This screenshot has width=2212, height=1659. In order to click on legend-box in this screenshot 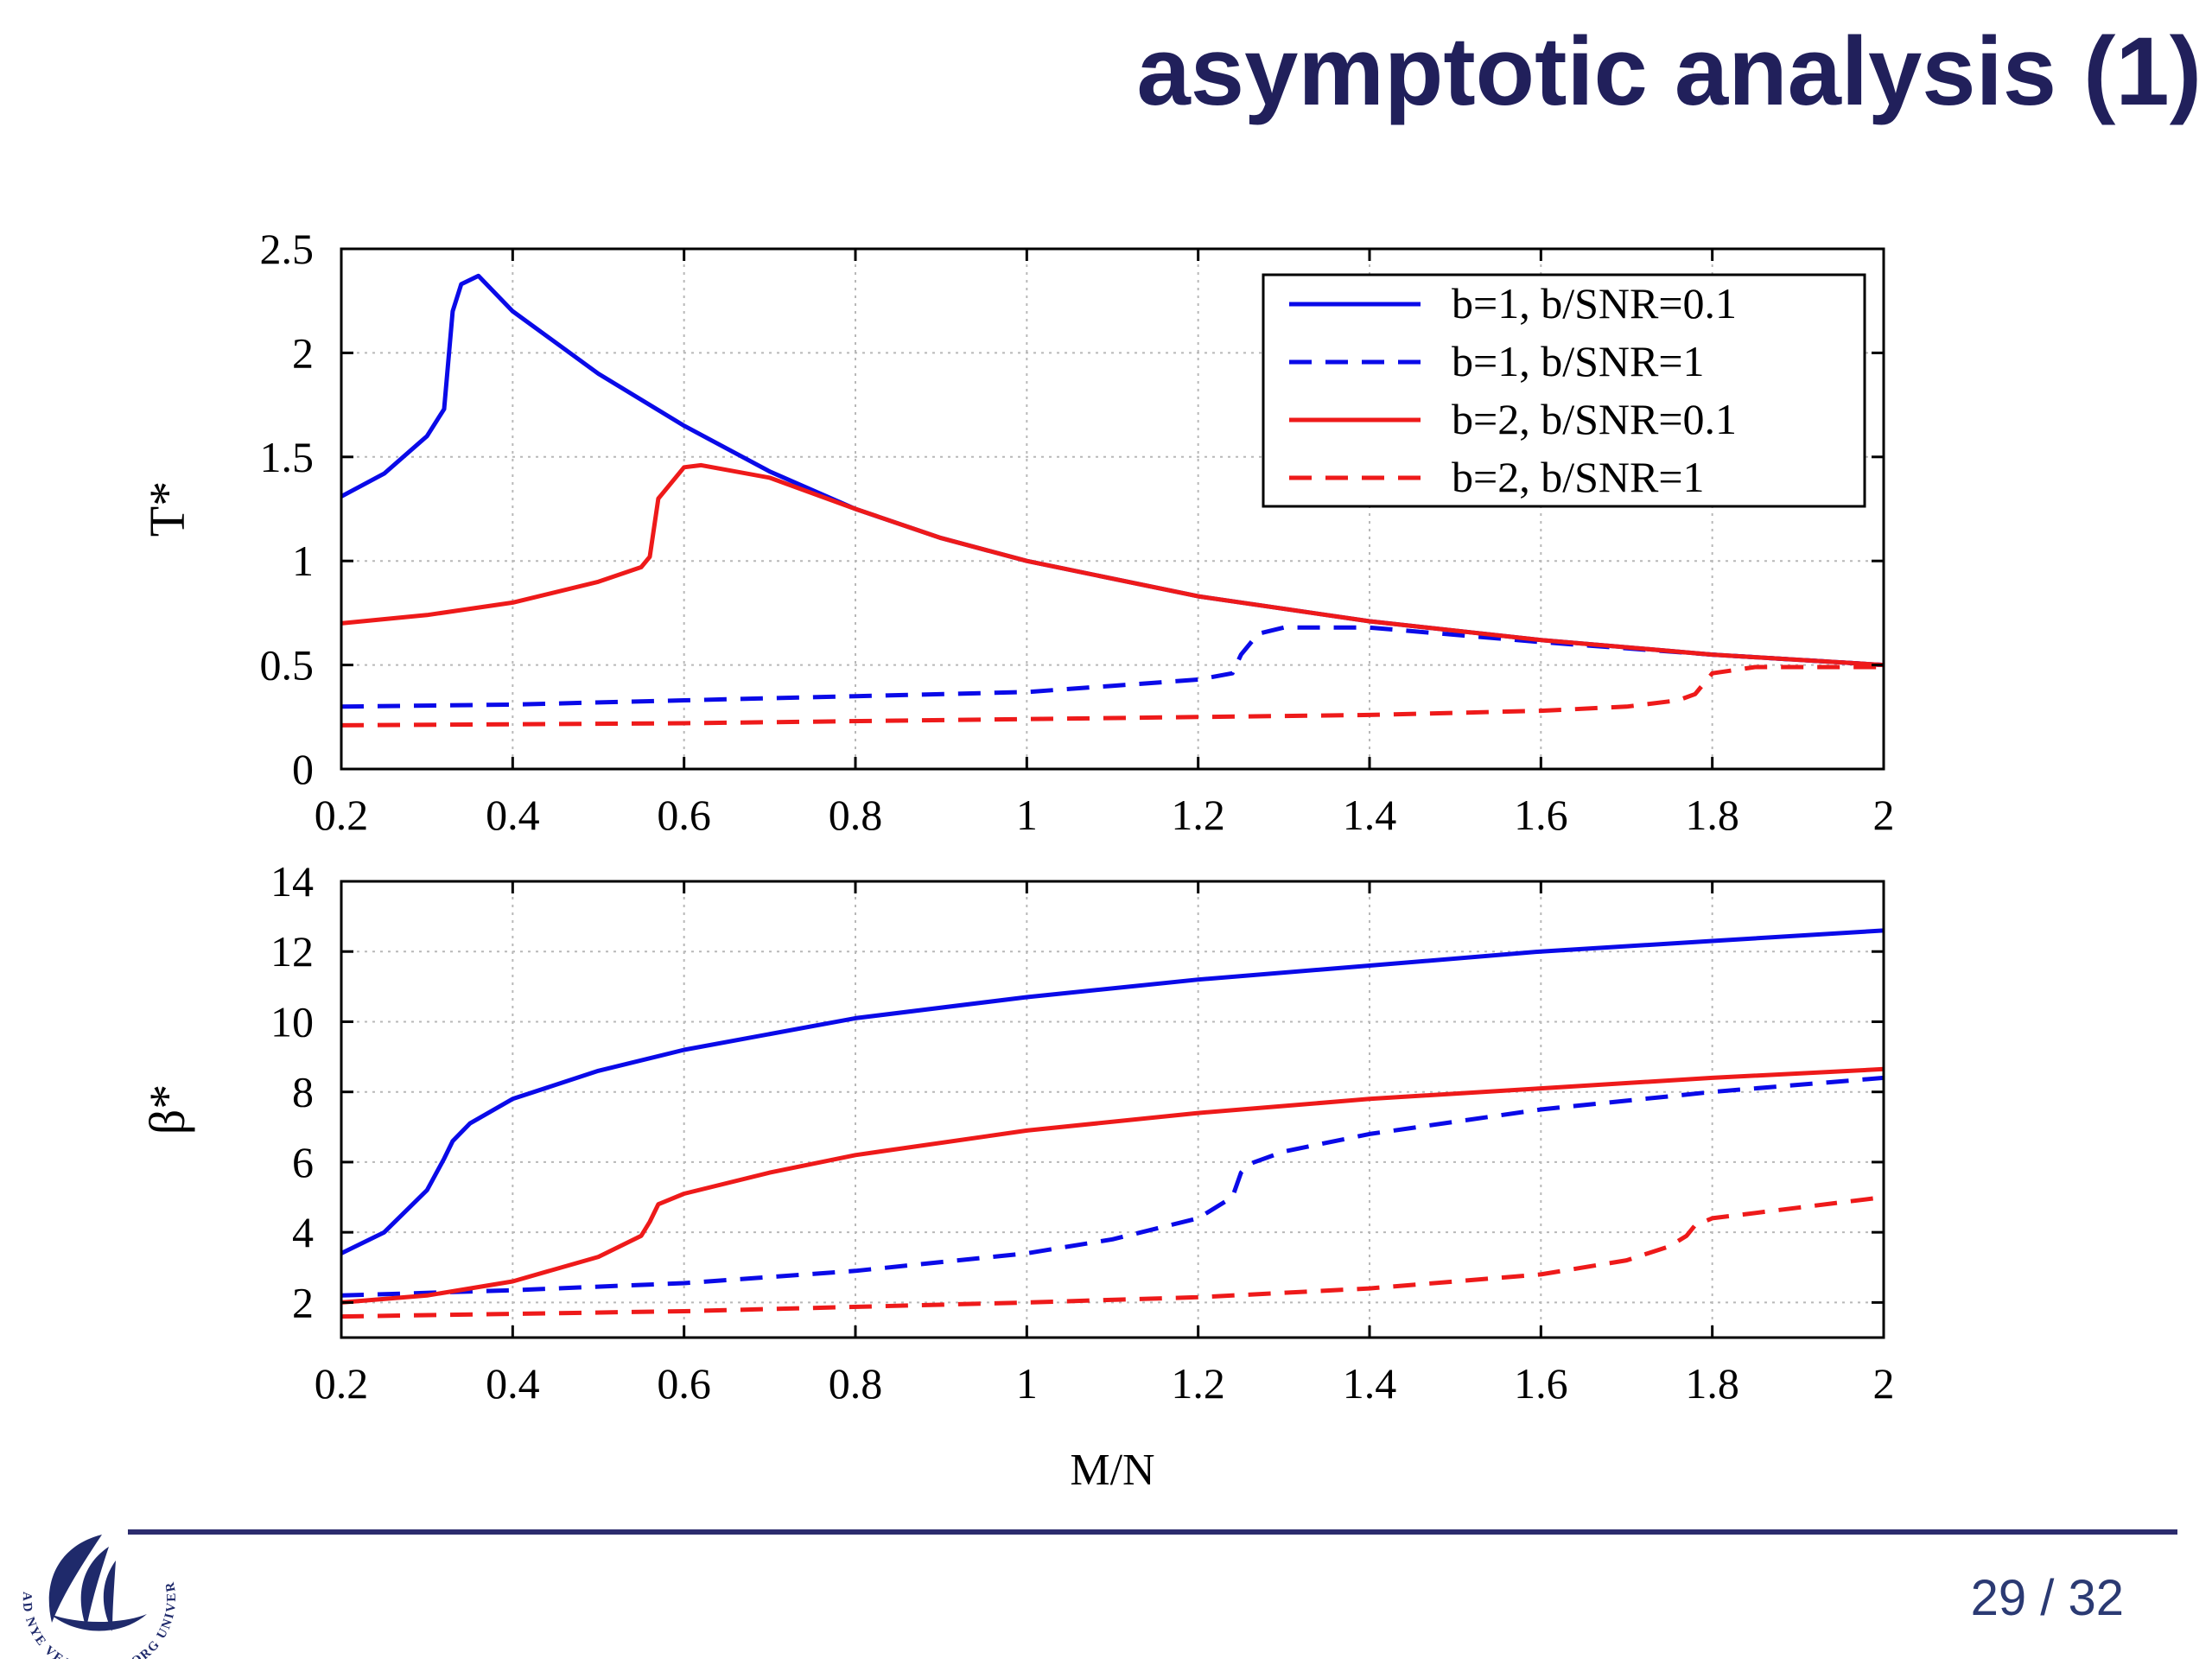, I will do `click(1564, 390)`.